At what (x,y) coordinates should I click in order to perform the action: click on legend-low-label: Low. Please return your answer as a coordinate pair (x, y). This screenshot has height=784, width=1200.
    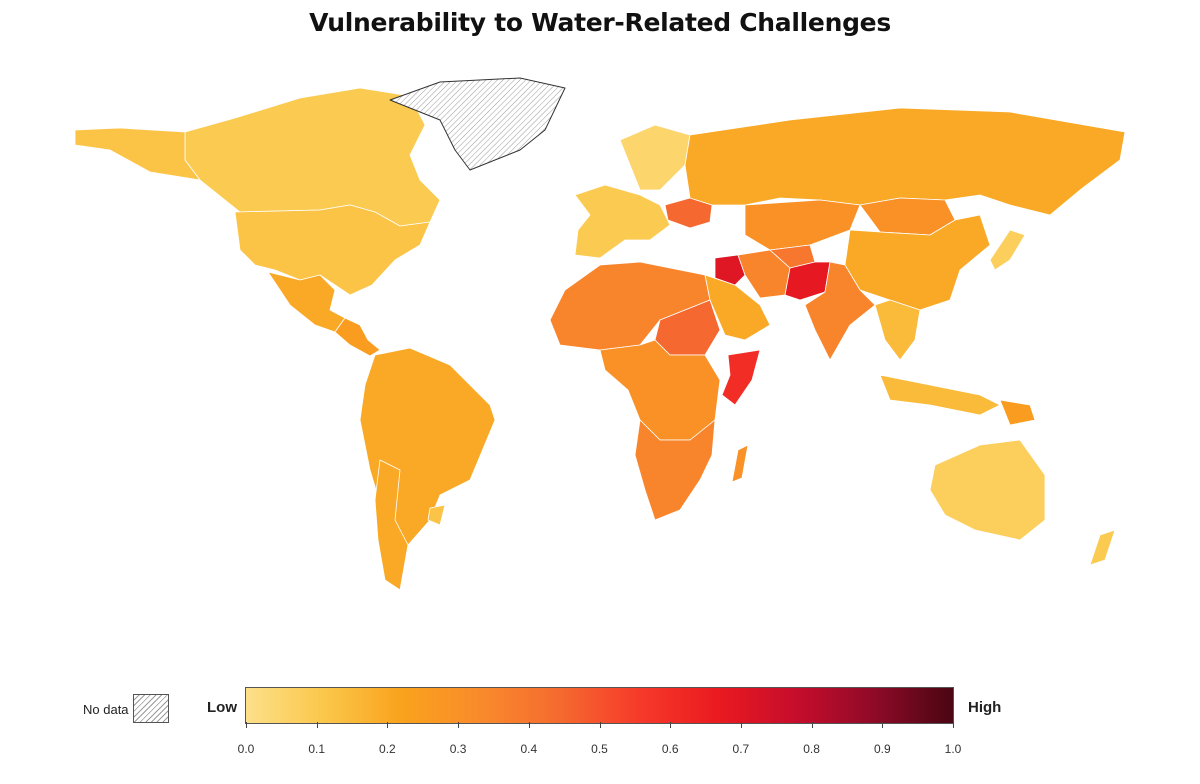
    Looking at the image, I should click on (222, 707).